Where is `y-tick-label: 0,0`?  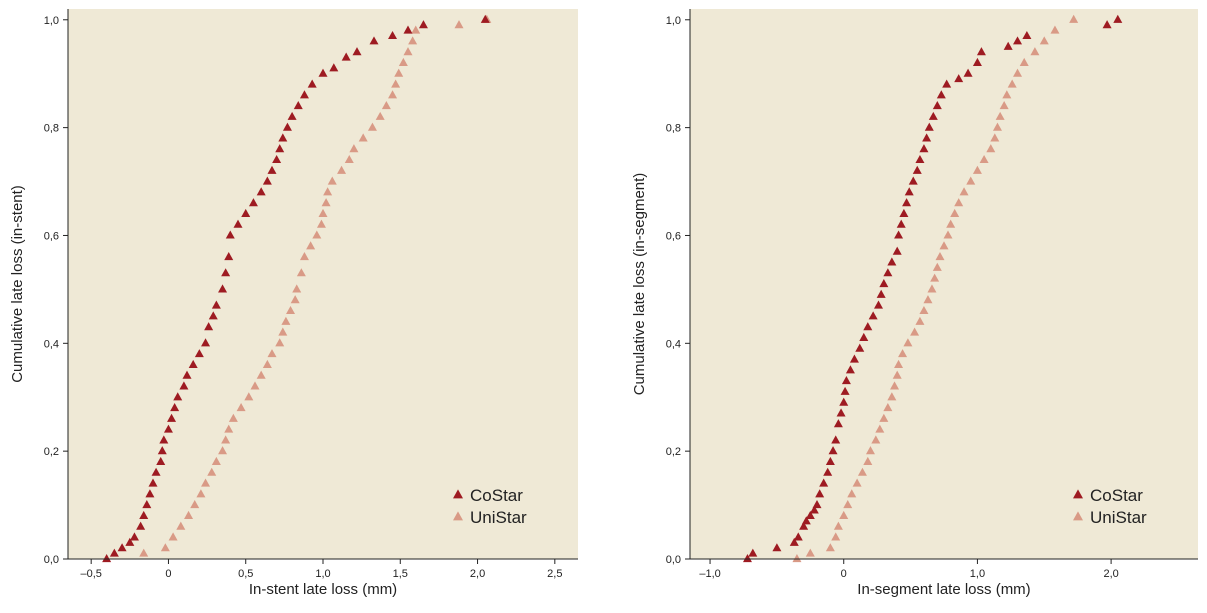 y-tick-label: 0,0 is located at coordinates (673, 560).